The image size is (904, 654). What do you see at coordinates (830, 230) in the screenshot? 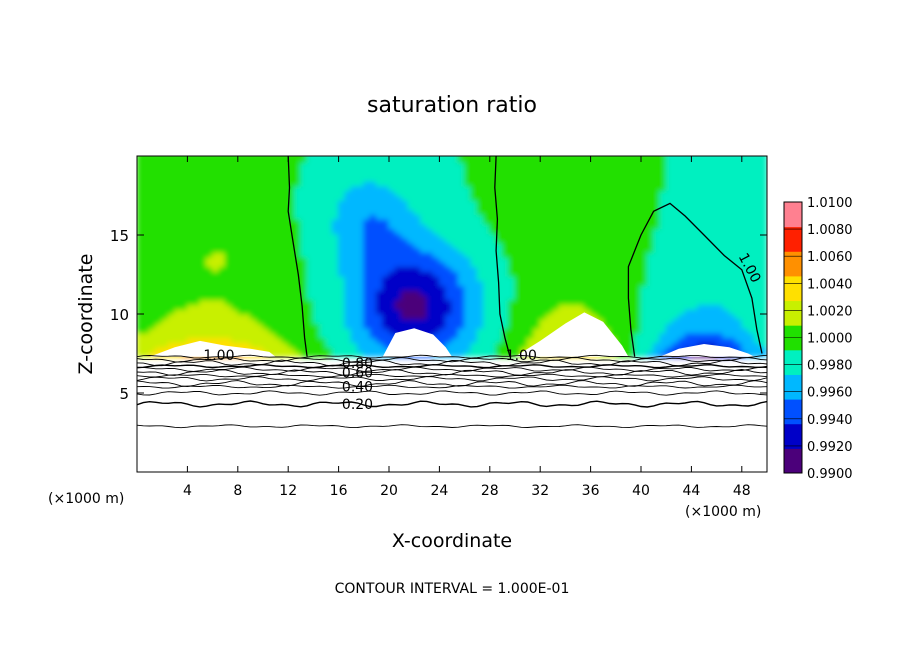
I see `colorbar-label: 1.0080` at bounding box center [830, 230].